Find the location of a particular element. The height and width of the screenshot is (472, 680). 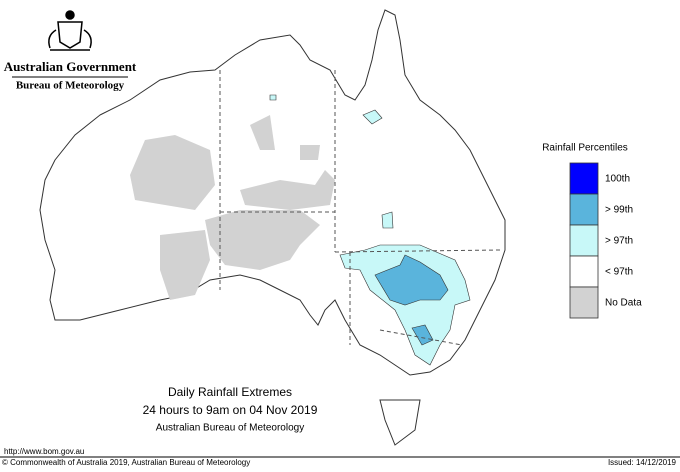

footer-url: http://www.bom.gov.au is located at coordinates (44, 451).